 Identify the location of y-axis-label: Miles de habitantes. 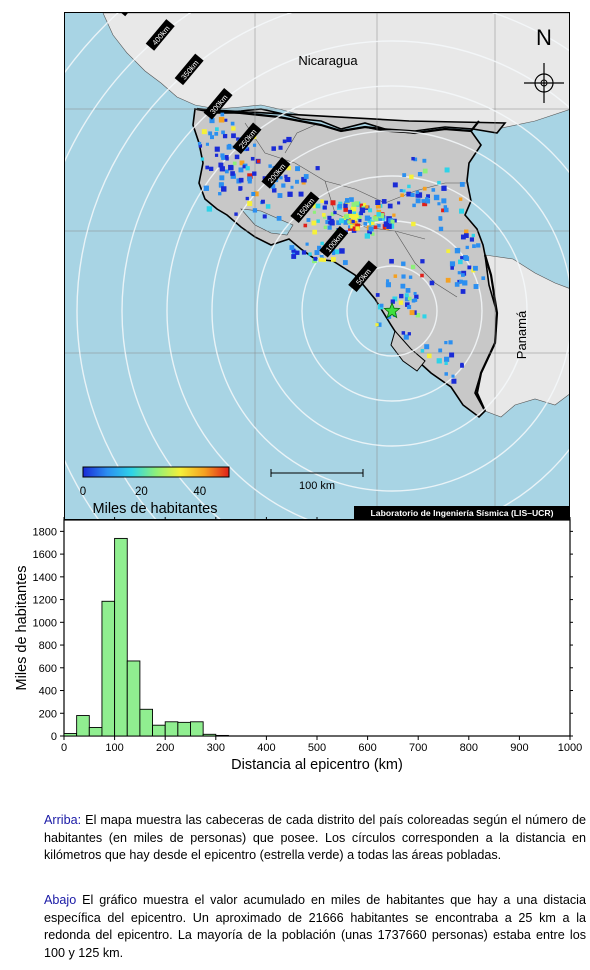
(22, 628).